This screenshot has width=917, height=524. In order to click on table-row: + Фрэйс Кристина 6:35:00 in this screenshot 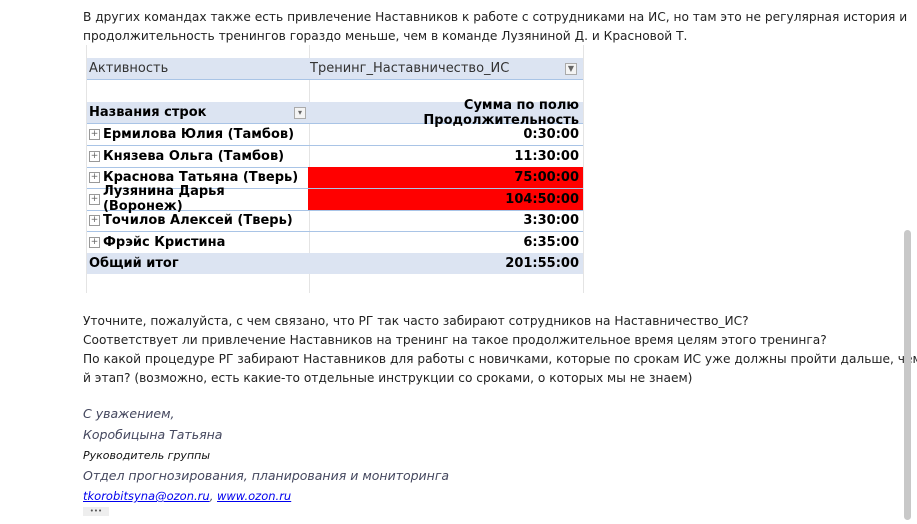, I will do `click(335, 243)`.